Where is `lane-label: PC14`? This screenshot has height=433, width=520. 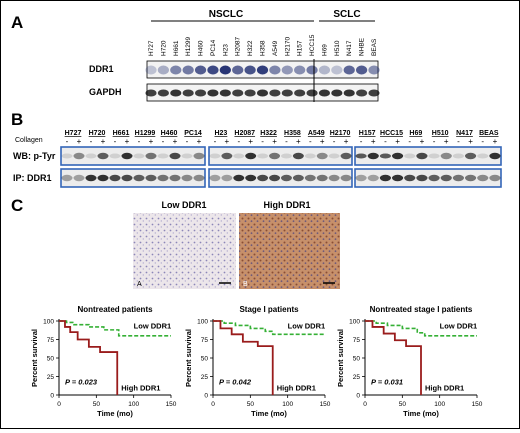
lane-label: PC14 is located at coordinates (193, 133).